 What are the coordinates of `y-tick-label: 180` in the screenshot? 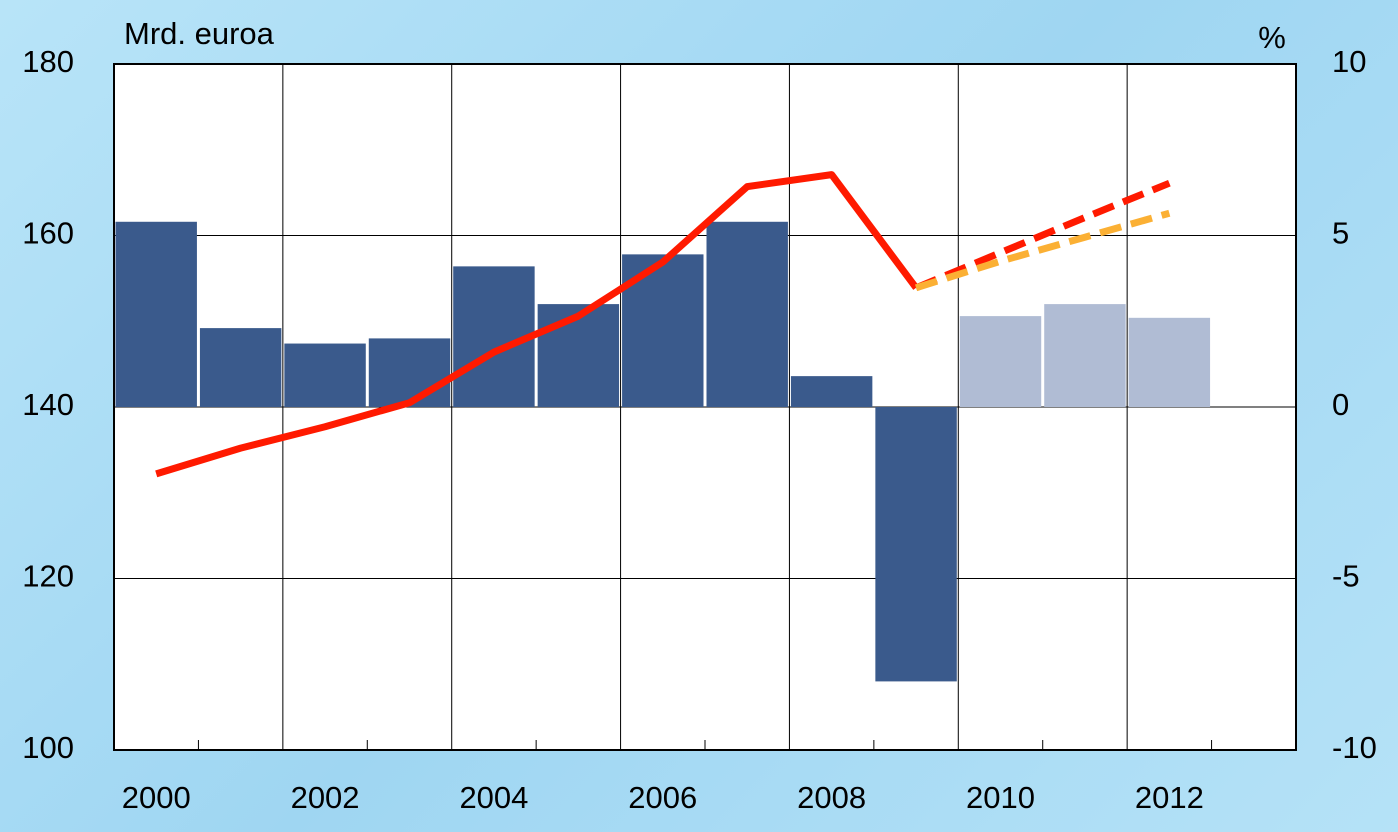 It's located at (48, 61).